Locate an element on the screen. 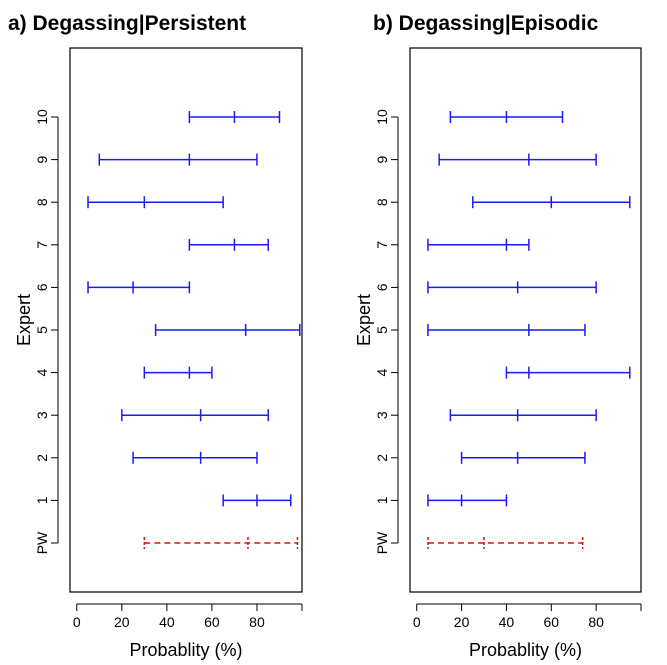  panel-title: b) Degassing|Episodic is located at coordinates (486, 23).